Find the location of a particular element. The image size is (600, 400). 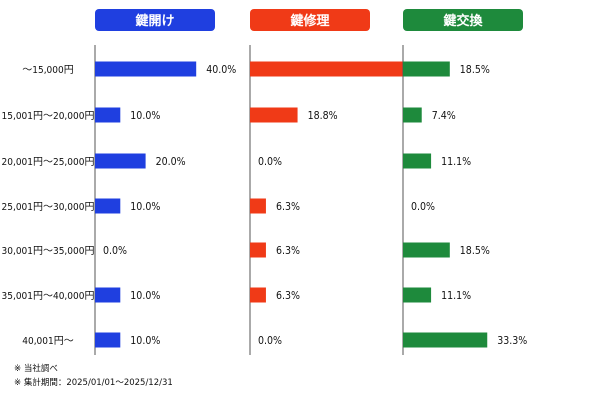

category-label: 35,001円〜40,000円 is located at coordinates (48, 296).